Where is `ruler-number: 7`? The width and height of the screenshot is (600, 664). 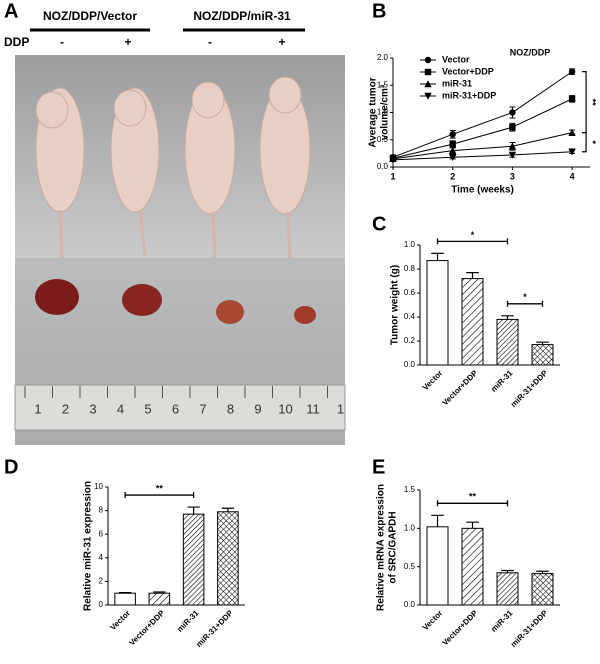 ruler-number: 7 is located at coordinates (202, 408).